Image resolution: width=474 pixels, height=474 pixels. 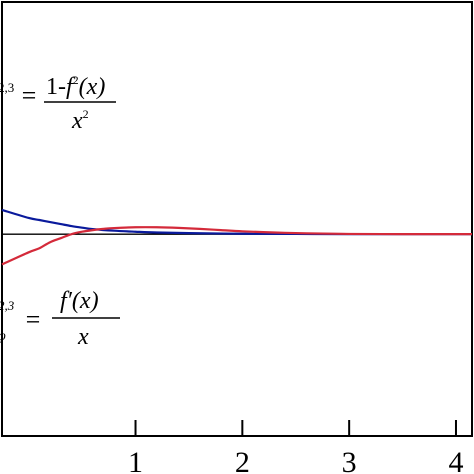 I want to click on annotation-lower-lhs-sub: φ, so click(x=3, y=336).